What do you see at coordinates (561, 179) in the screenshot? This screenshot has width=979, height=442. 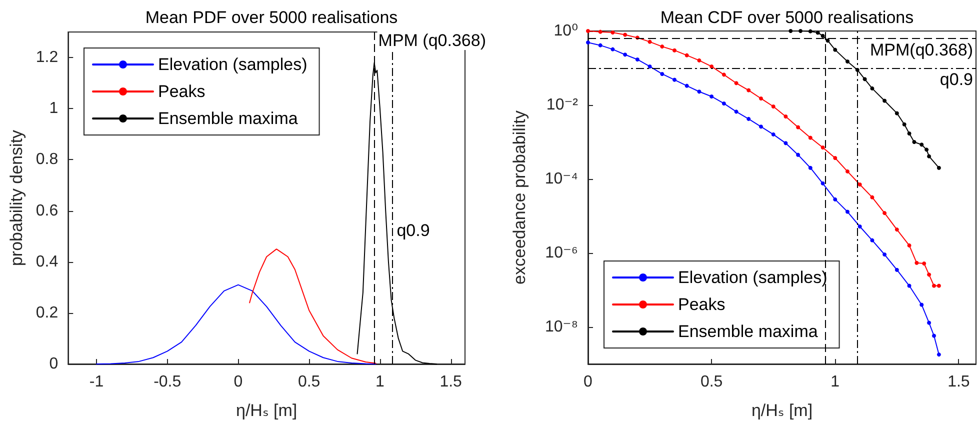 I see `y-tick-label: 10⁻⁴` at bounding box center [561, 179].